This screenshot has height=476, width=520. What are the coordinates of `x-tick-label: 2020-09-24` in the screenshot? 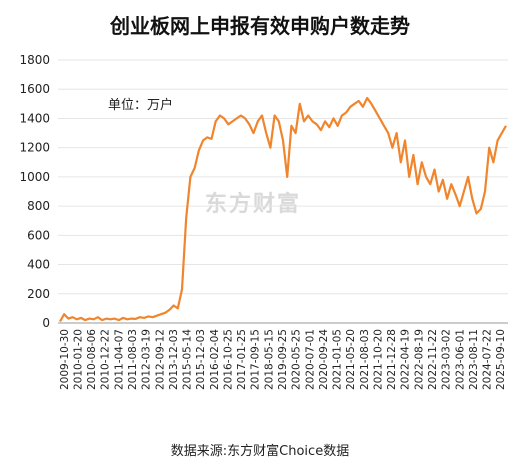 It's located at (324, 359).